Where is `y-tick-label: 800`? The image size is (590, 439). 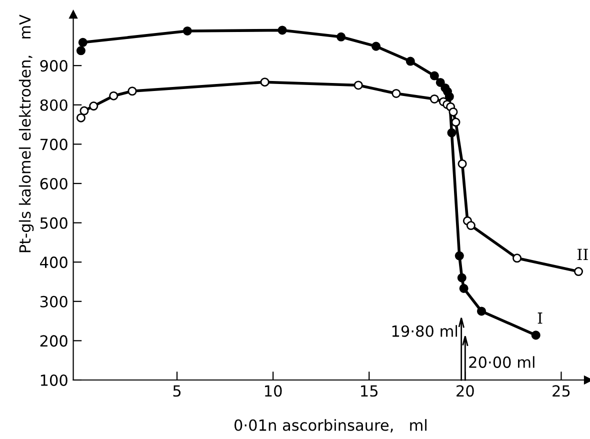 y-tick-label: 800 is located at coordinates (54, 105).